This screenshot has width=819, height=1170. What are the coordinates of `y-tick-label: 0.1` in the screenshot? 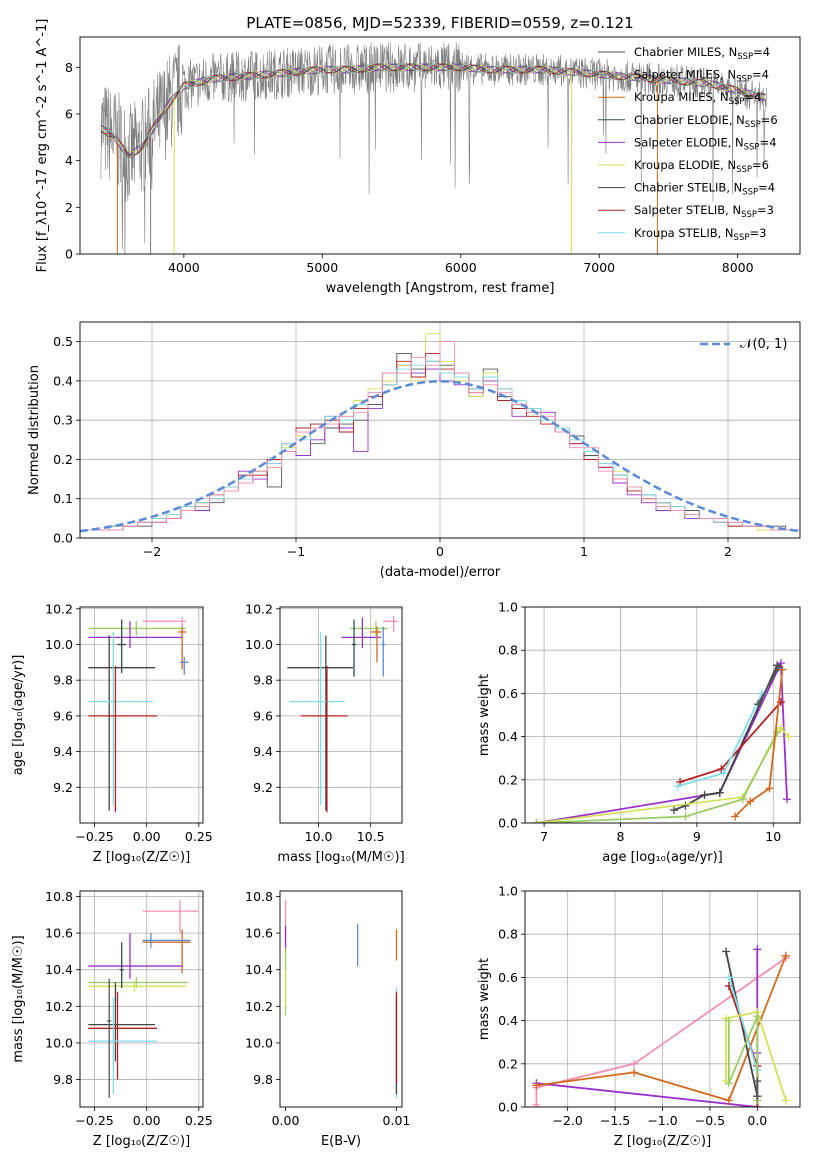 It's located at (63, 498).